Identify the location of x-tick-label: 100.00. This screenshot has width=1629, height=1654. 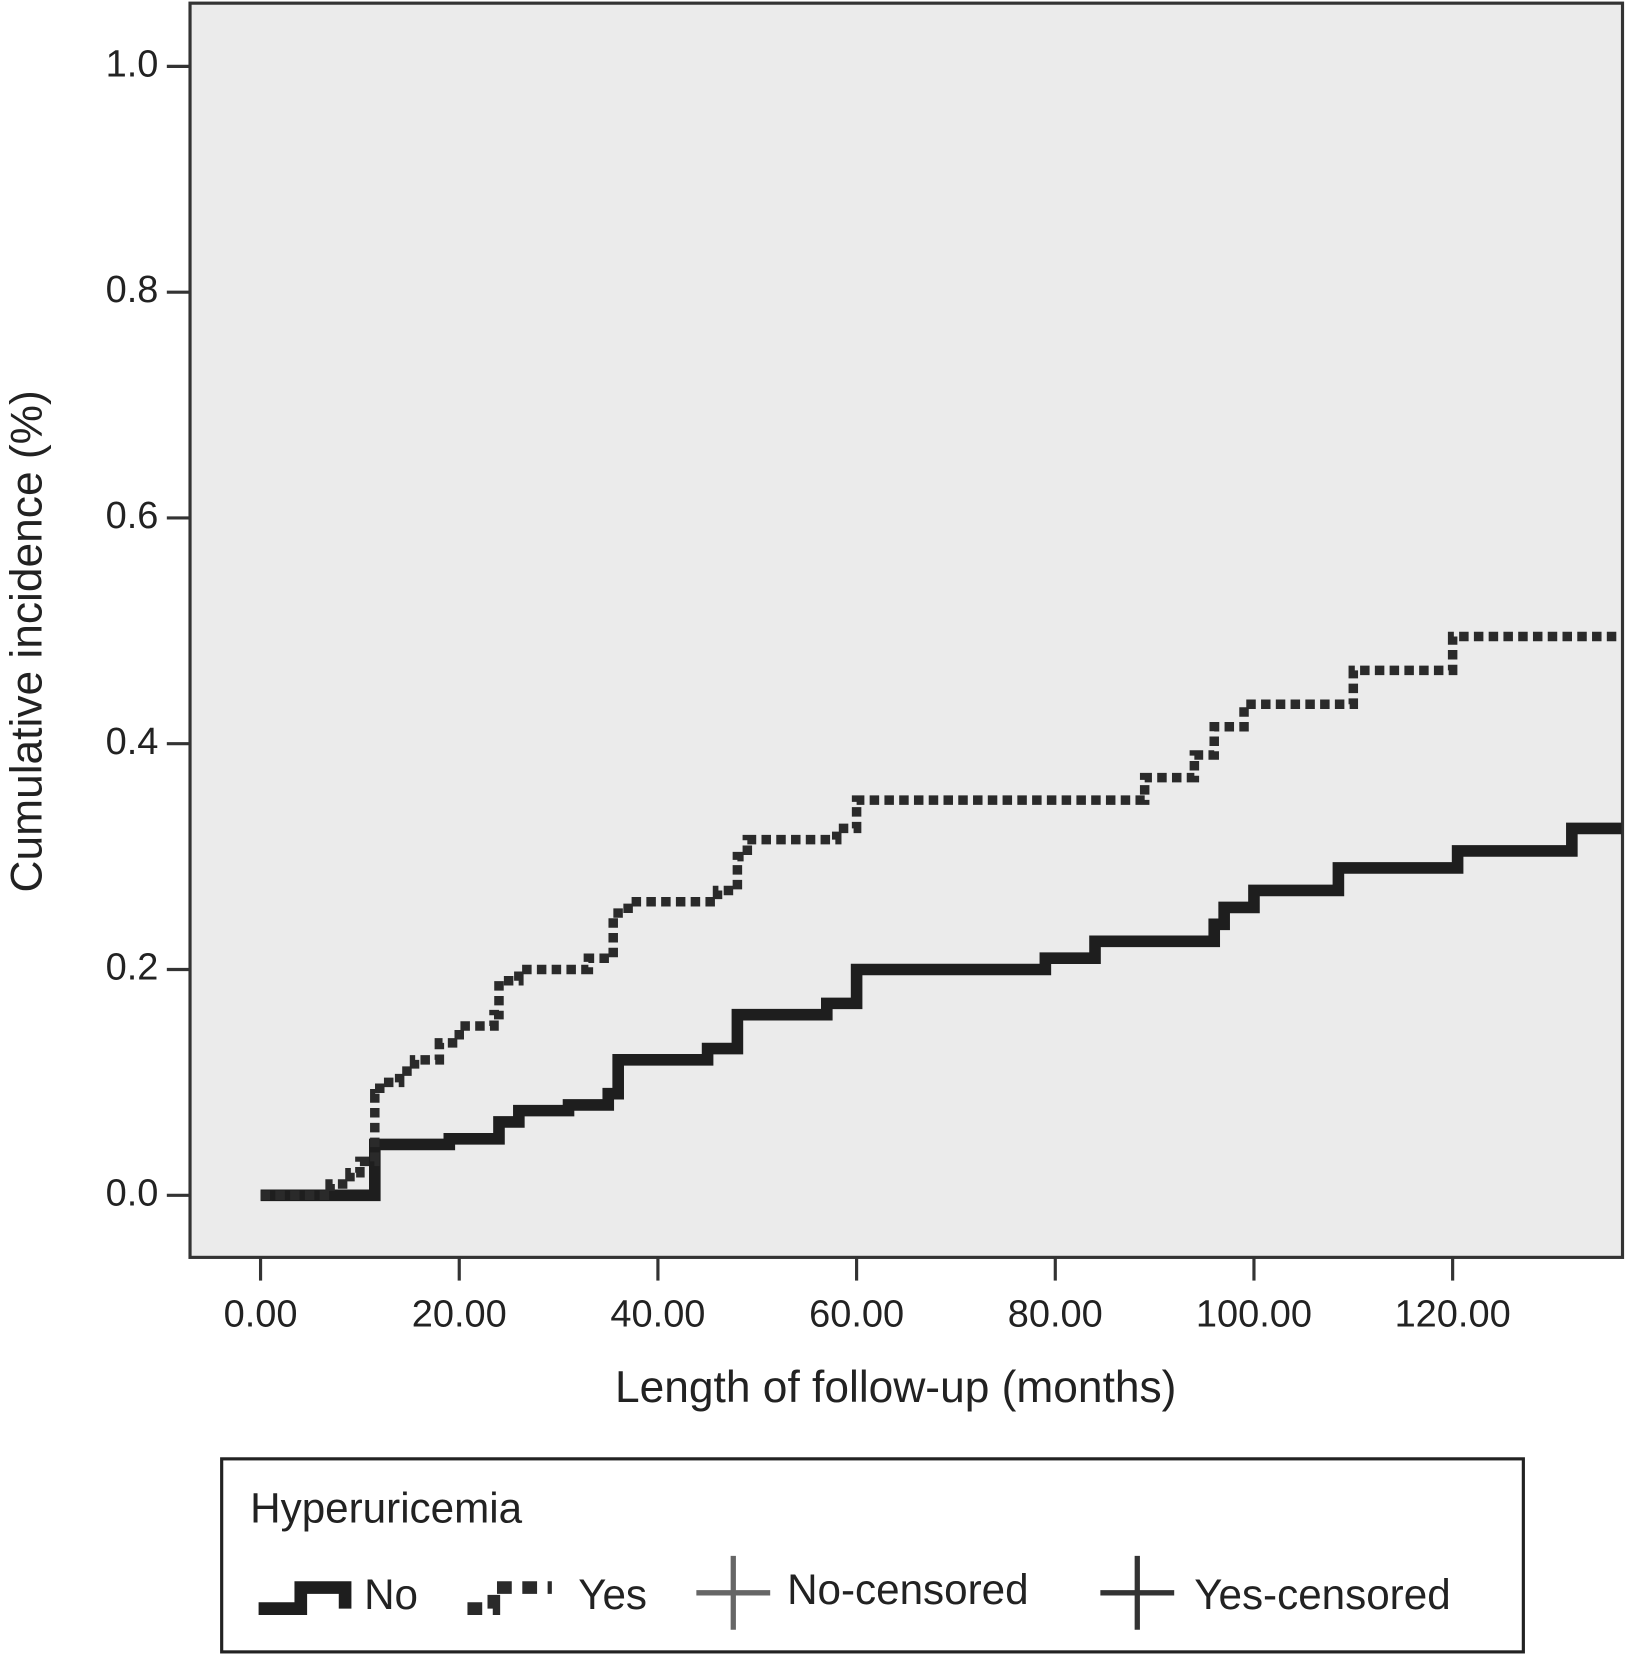
(1254, 1314).